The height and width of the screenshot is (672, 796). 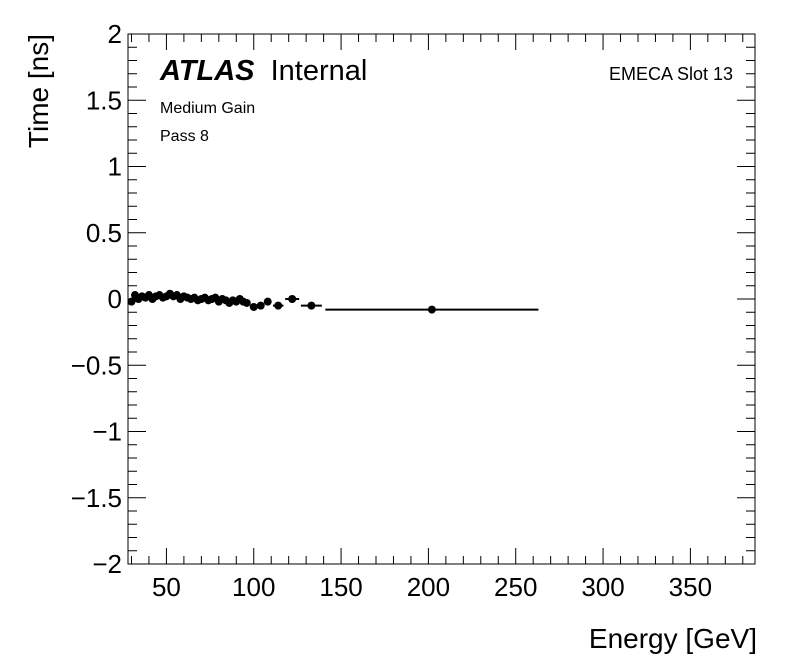 I want to click on x-tick-label: 100, so click(x=253, y=587).